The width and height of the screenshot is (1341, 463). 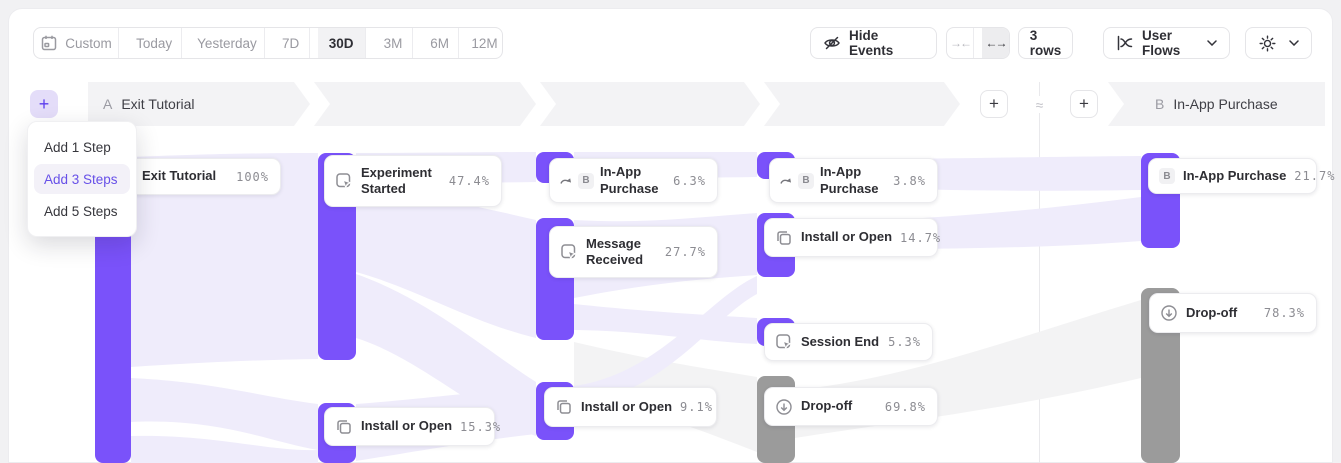 I want to click on node-percent: 6.3%, so click(x=689, y=180).